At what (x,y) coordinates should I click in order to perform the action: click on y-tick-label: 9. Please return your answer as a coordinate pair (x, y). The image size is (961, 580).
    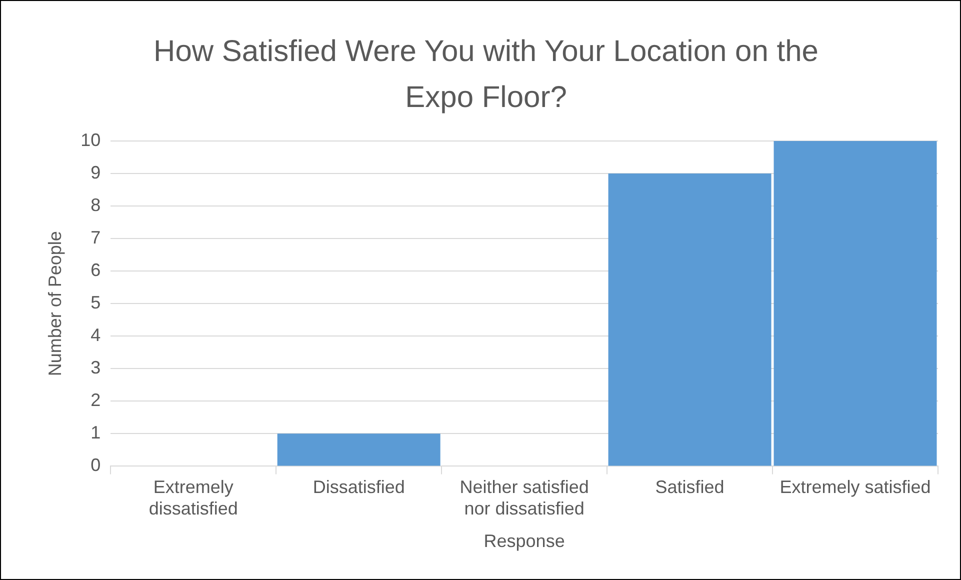
    Looking at the image, I should click on (95, 172).